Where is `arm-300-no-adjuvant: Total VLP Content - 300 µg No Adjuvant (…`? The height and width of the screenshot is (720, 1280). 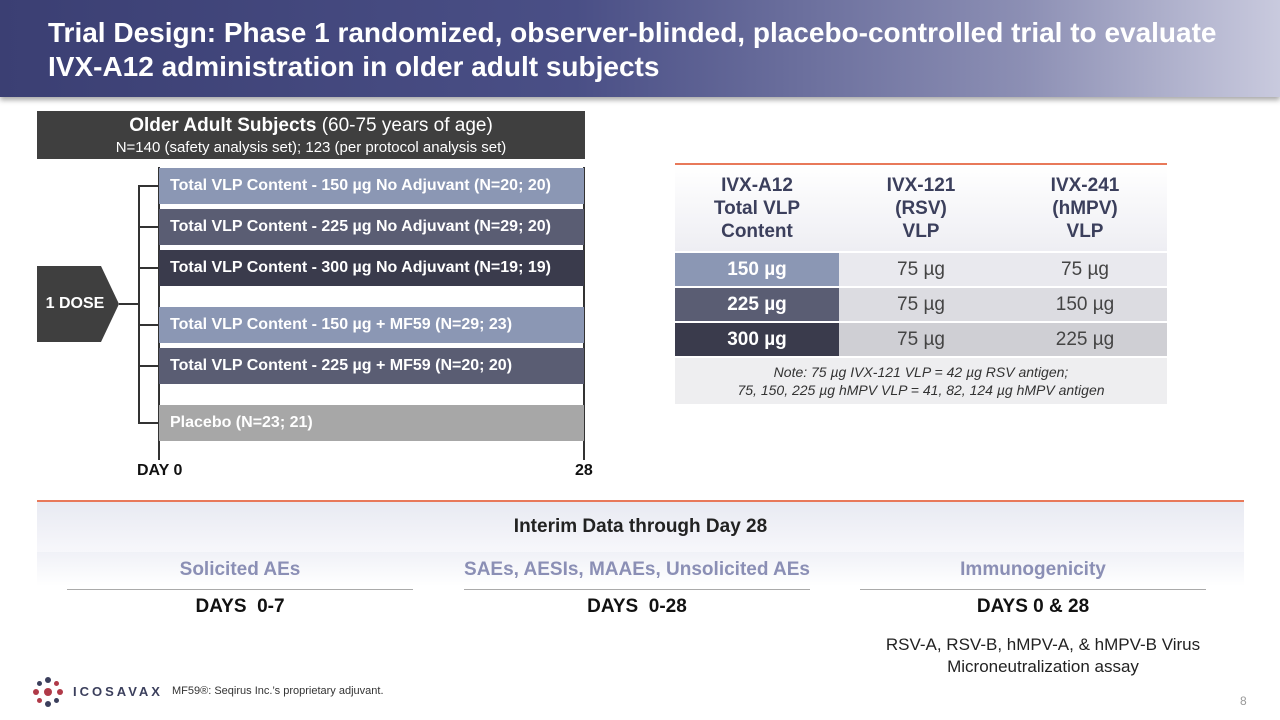
arm-300-no-adjuvant: Total VLP Content - 300 µg No Adjuvant (… is located at coordinates (371, 268).